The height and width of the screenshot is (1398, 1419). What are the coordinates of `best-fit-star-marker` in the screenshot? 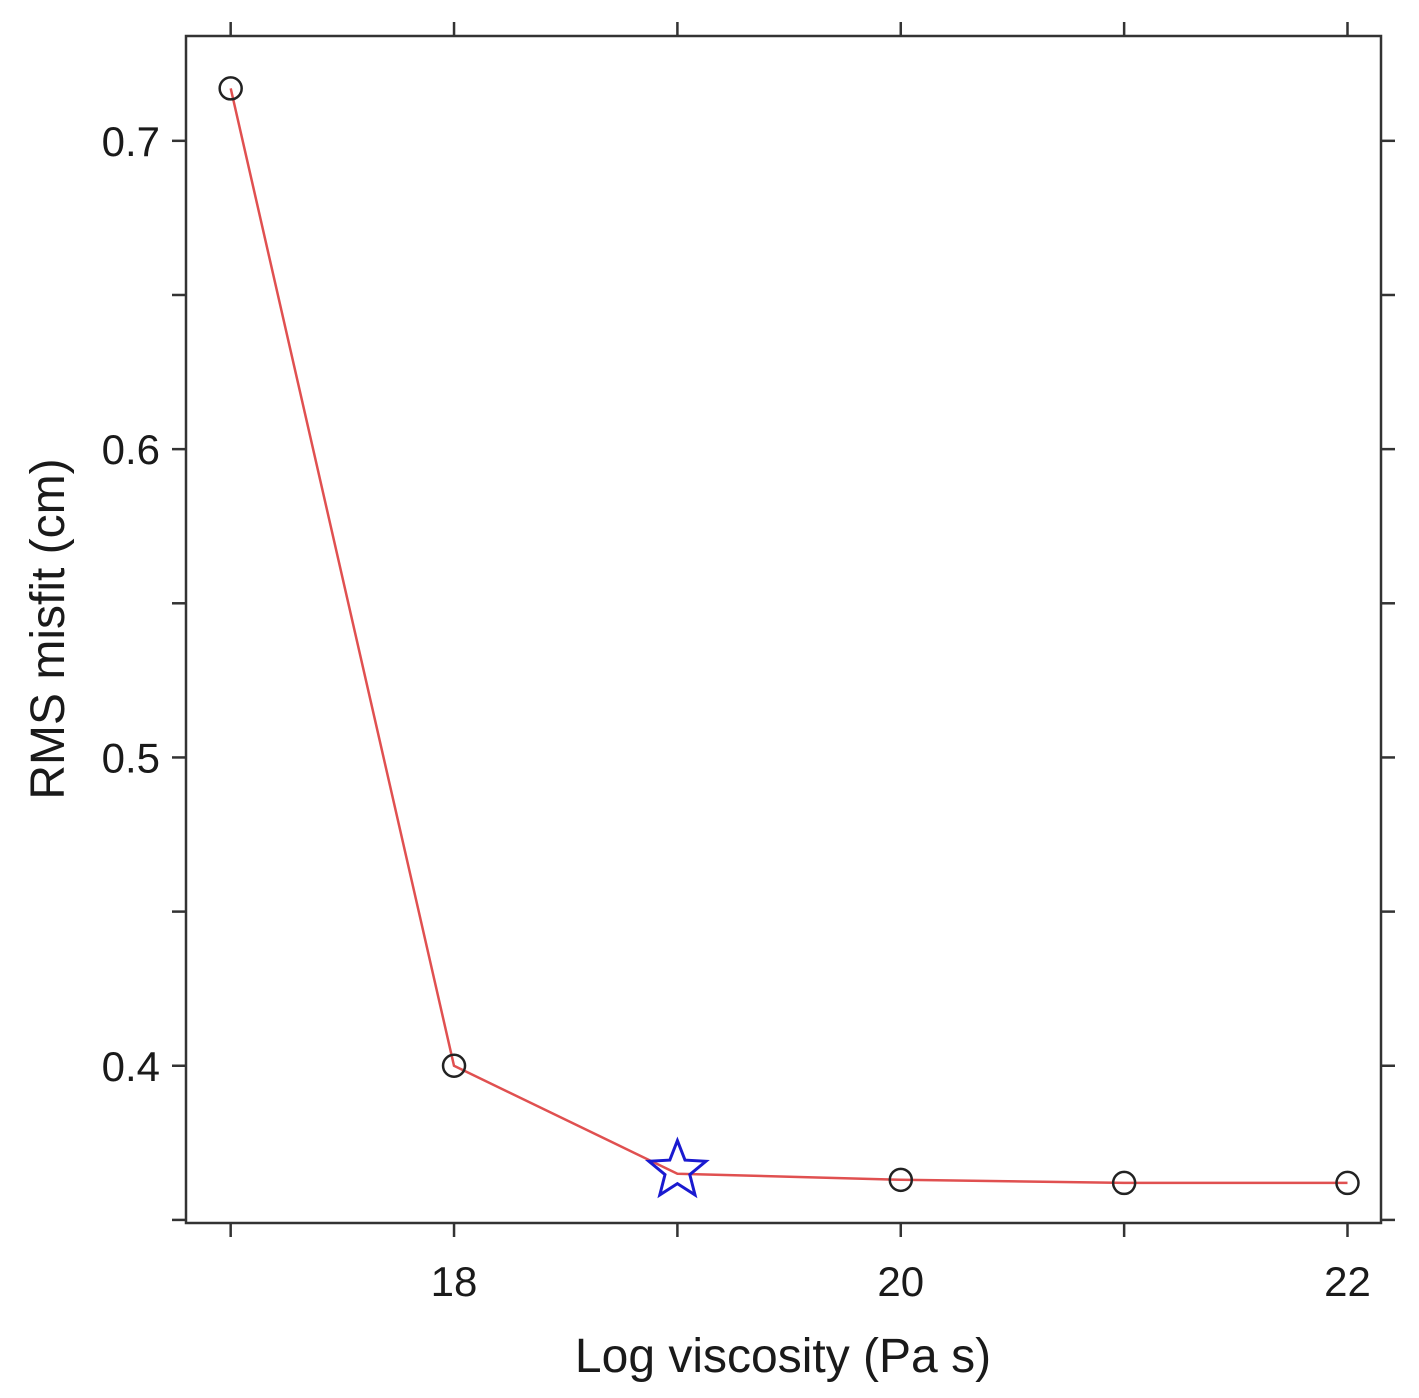 It's located at (677, 1167).